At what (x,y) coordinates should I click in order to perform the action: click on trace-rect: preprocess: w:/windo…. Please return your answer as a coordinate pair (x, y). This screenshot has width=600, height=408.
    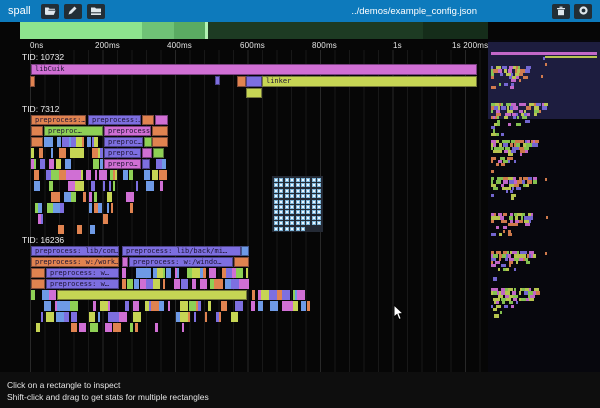
    Looking at the image, I should click on (181, 262).